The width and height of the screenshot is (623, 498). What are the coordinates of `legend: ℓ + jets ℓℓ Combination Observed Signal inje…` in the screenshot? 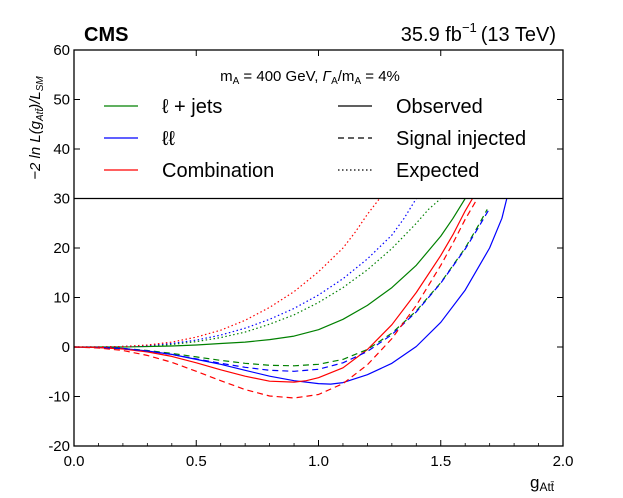 It's located at (315, 139).